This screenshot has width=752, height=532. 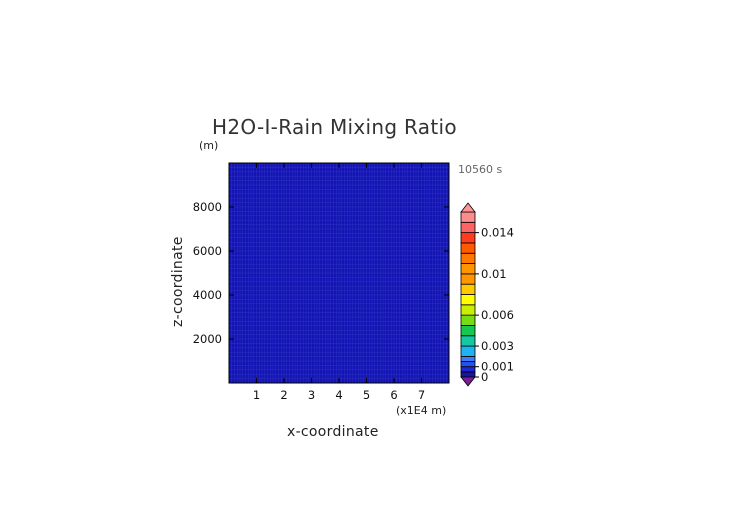 I want to click on colorbar-tick-label: 0.006, so click(x=497, y=315).